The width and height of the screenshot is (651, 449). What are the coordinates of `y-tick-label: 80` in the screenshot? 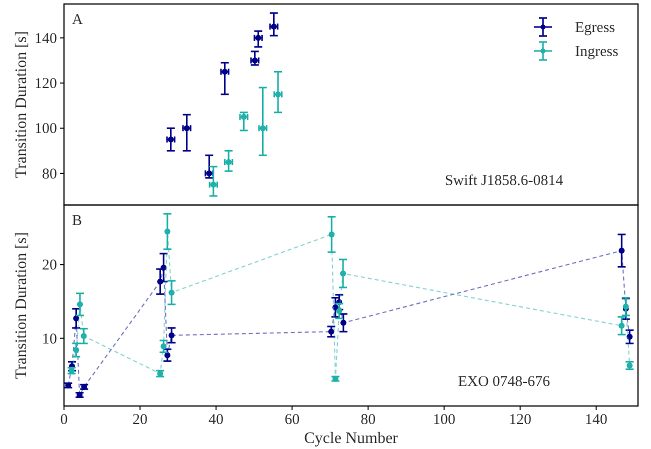 It's located at (49, 174).